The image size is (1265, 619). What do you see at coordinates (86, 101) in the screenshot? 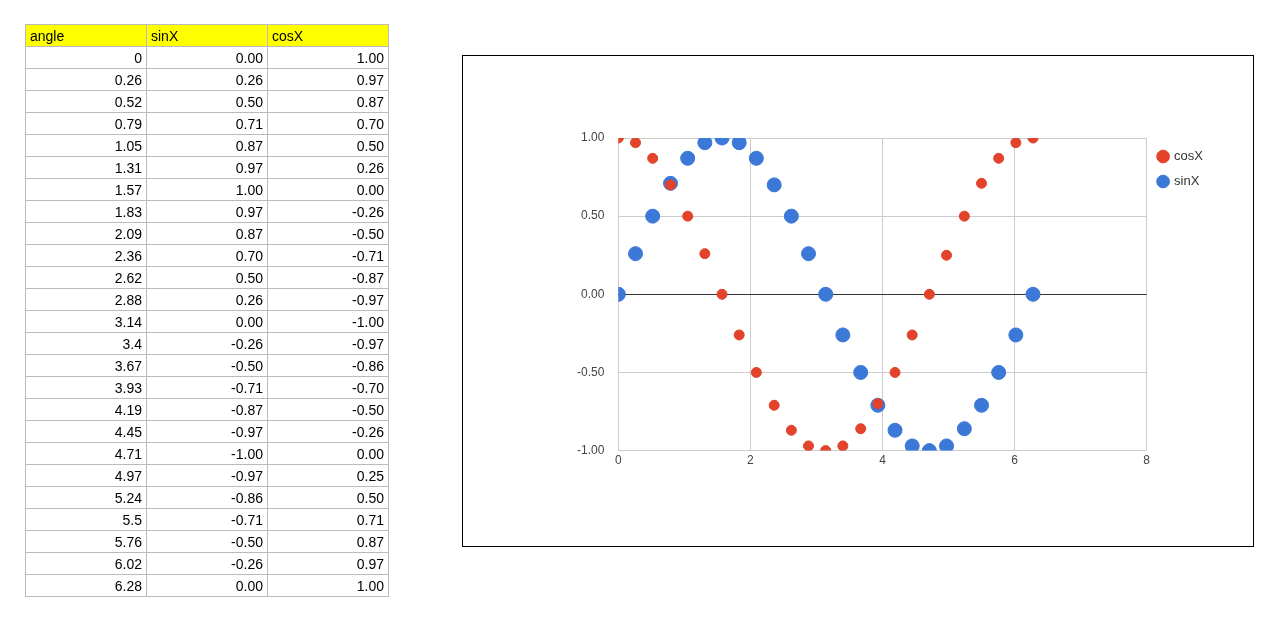
I see `text: 0.52` at bounding box center [86, 101].